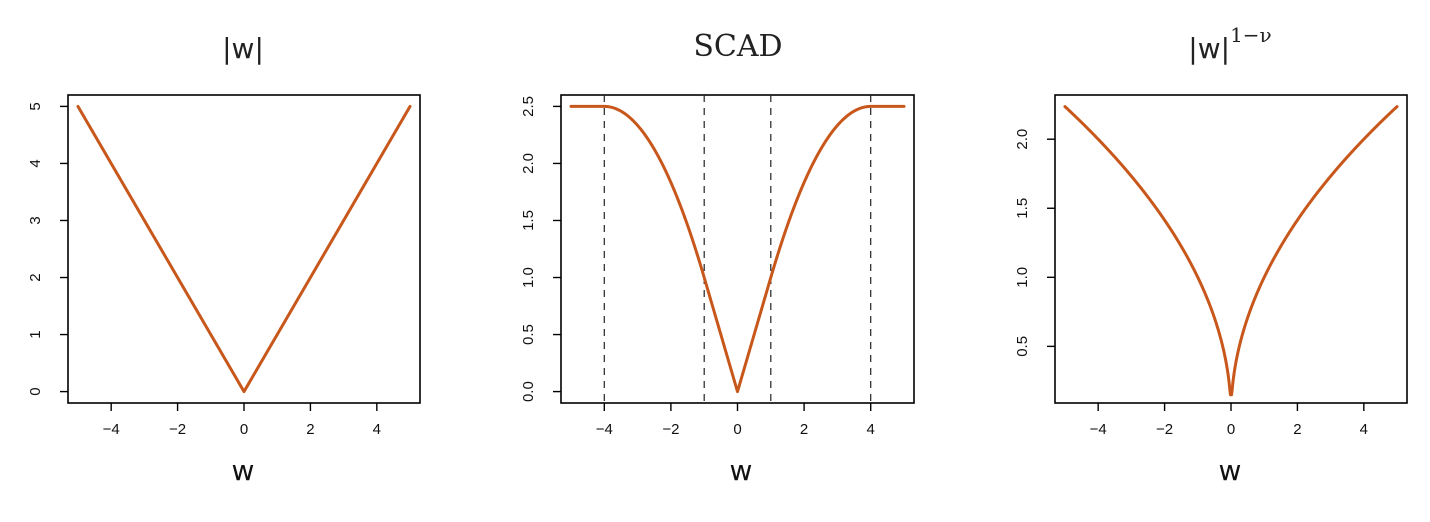 This screenshot has width=1430, height=522. I want to click on panel-power-xtick-label: 0, so click(1231, 429).